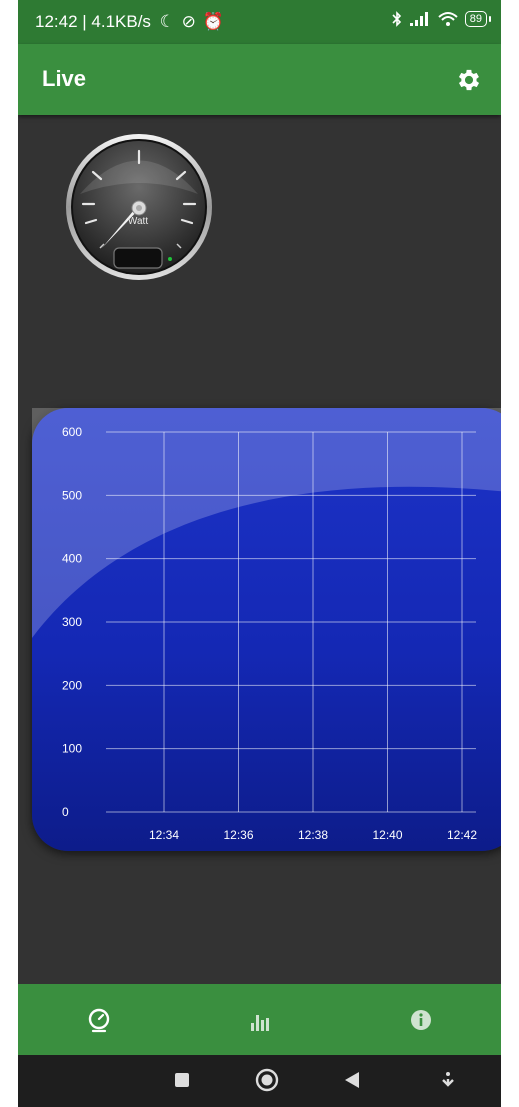 This screenshot has height=1107, width=519. I want to click on bottom-nav, so click(259, 1019).